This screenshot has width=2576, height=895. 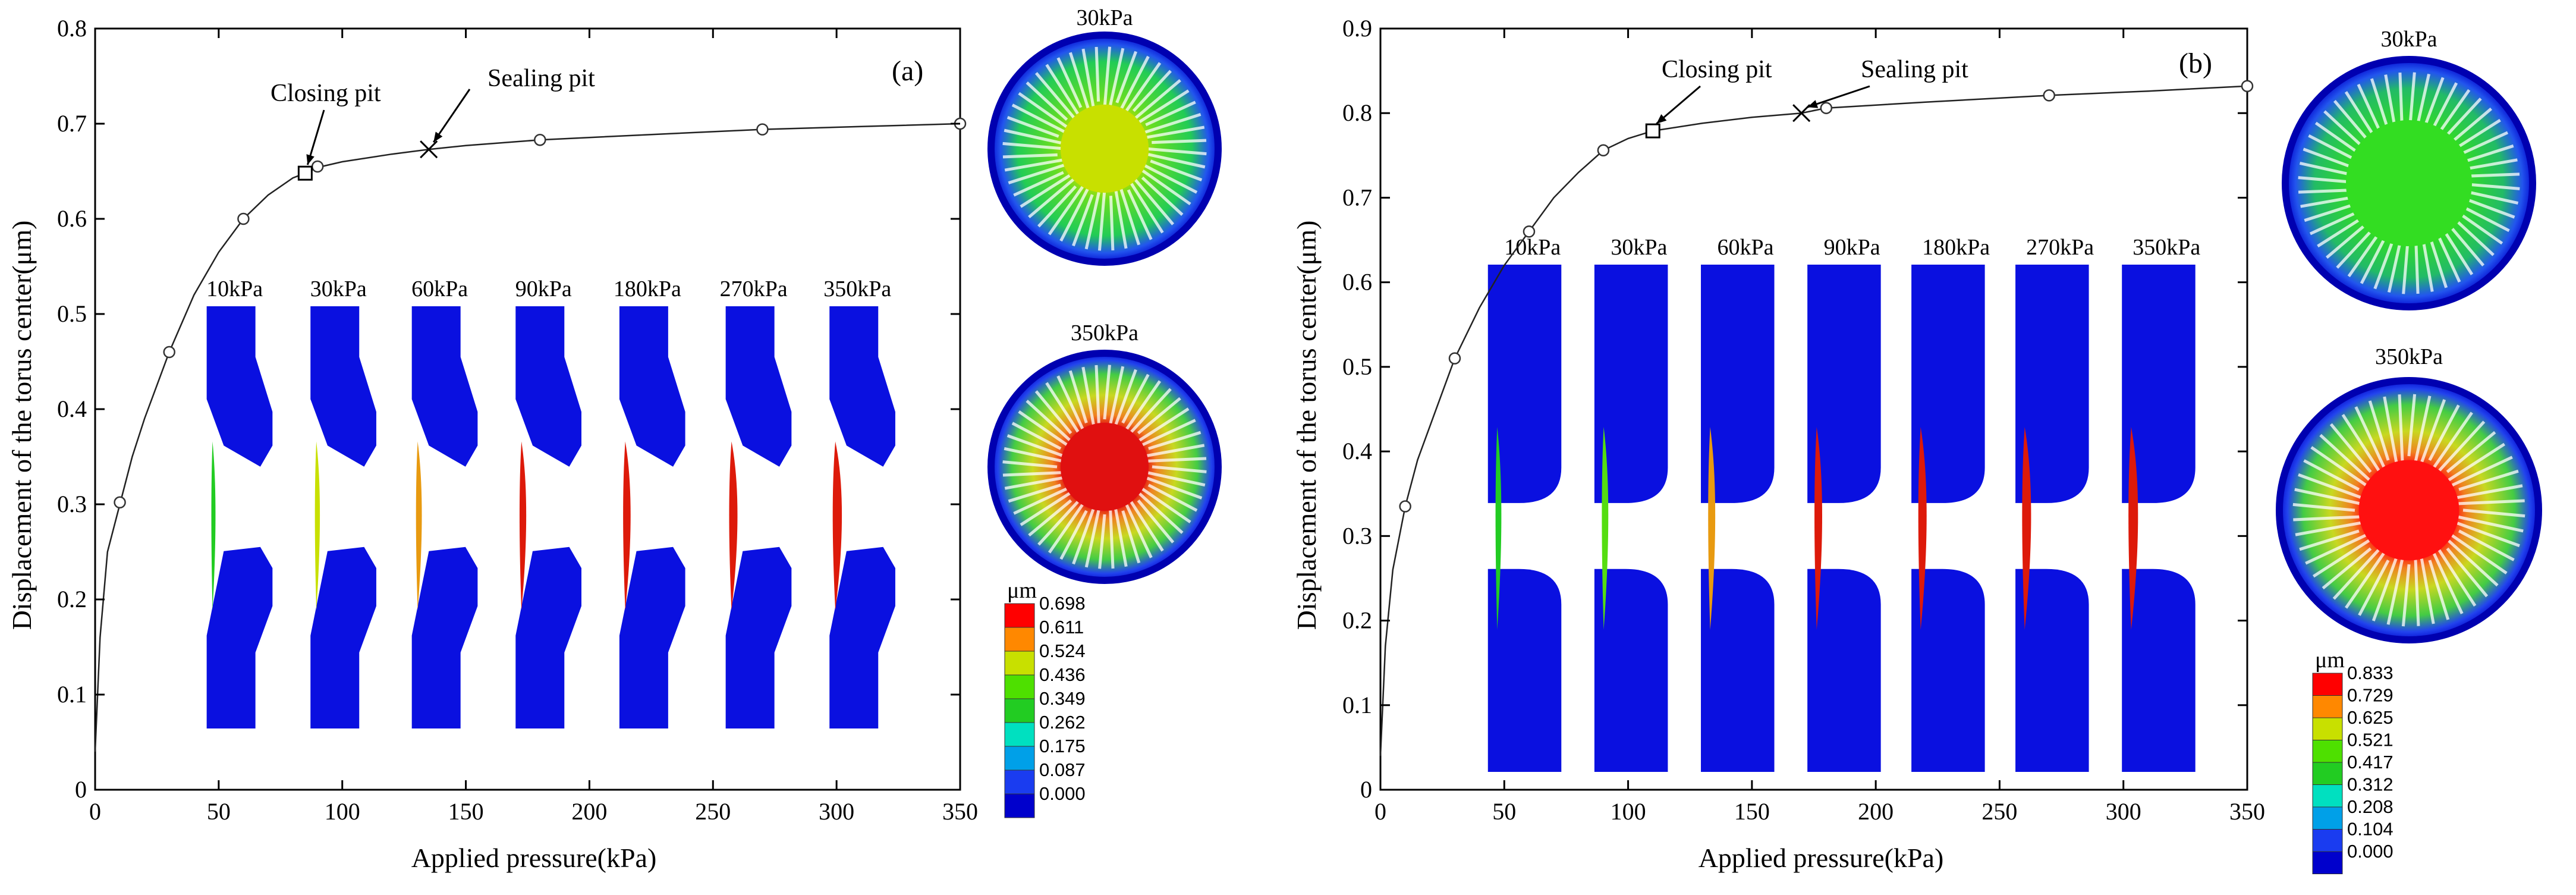 What do you see at coordinates (72, 599) in the screenshot?
I see `y-tick-label: 0.2` at bounding box center [72, 599].